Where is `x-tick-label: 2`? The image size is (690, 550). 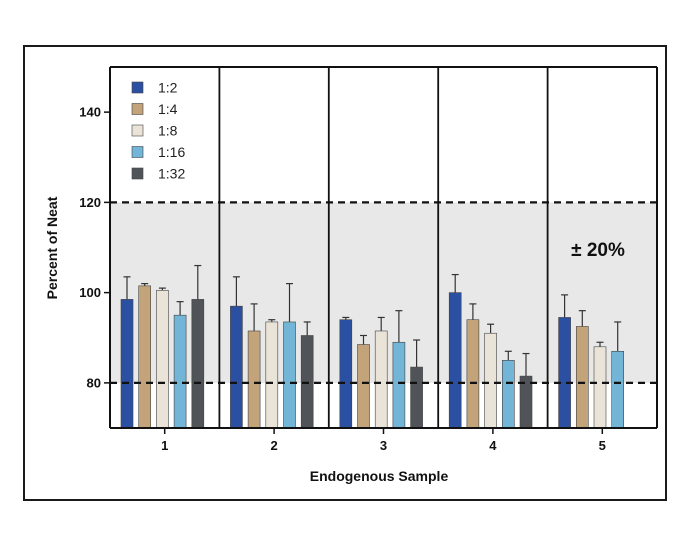
x-tick-label: 2 is located at coordinates (273, 445).